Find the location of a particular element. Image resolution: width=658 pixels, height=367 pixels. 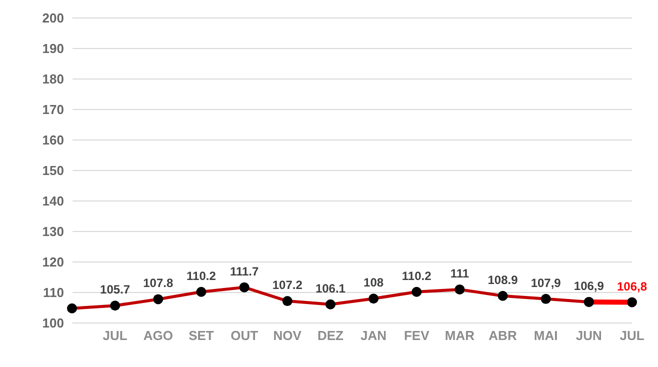

data-label: 105.7 is located at coordinates (115, 289).